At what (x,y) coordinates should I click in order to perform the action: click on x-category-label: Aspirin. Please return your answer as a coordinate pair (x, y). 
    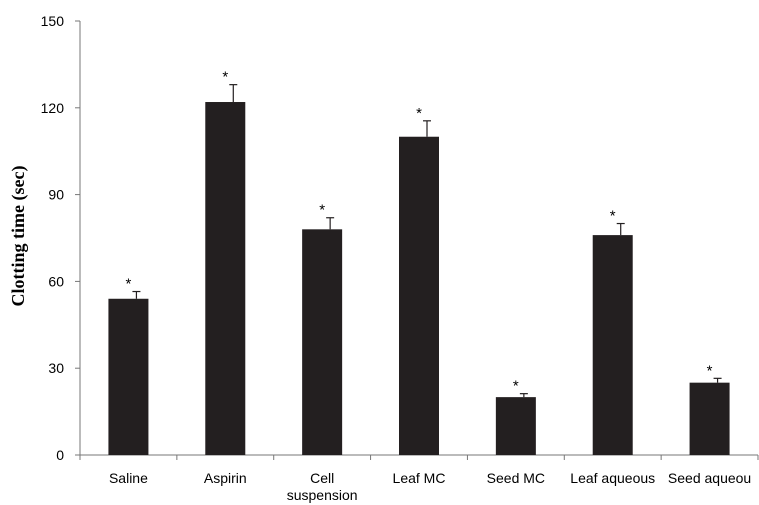
    Looking at the image, I should click on (225, 478).